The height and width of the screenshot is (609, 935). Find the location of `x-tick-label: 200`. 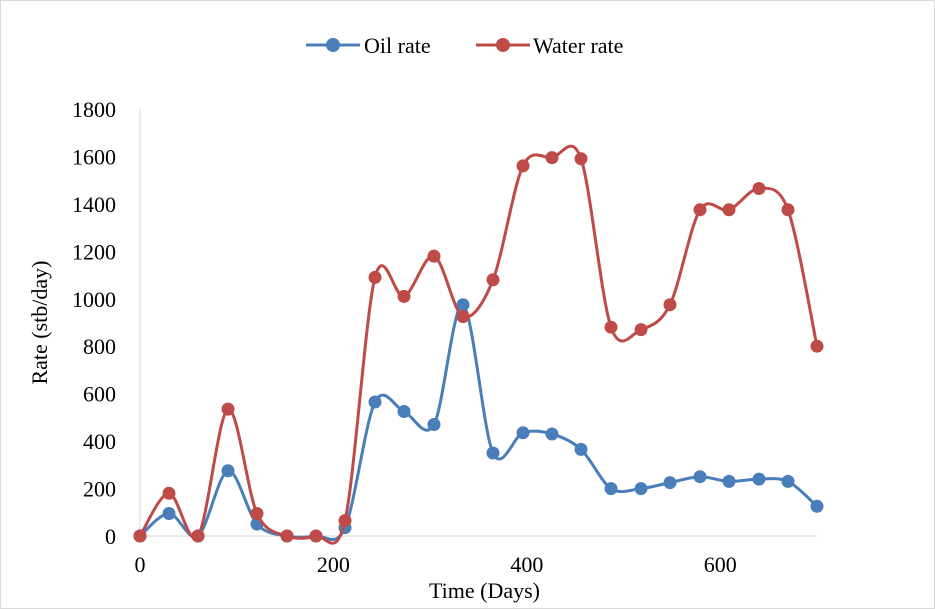

x-tick-label: 200 is located at coordinates (333, 564).